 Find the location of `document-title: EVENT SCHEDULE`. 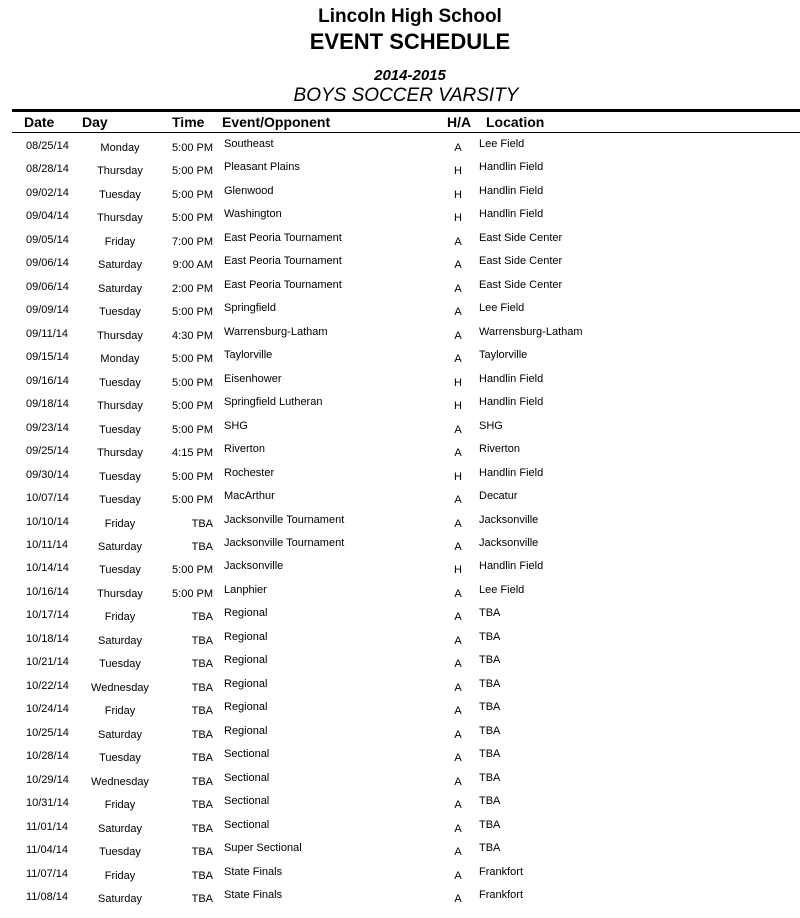

document-title: EVENT SCHEDULE is located at coordinates (410, 41).